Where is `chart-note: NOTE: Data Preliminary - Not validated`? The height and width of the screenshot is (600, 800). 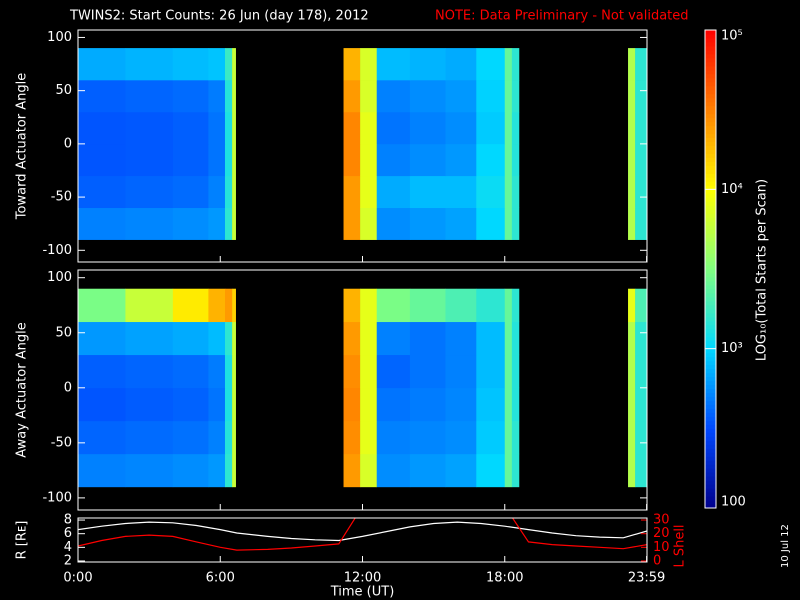
chart-note: NOTE: Data Preliminary - Not validated is located at coordinates (562, 16).